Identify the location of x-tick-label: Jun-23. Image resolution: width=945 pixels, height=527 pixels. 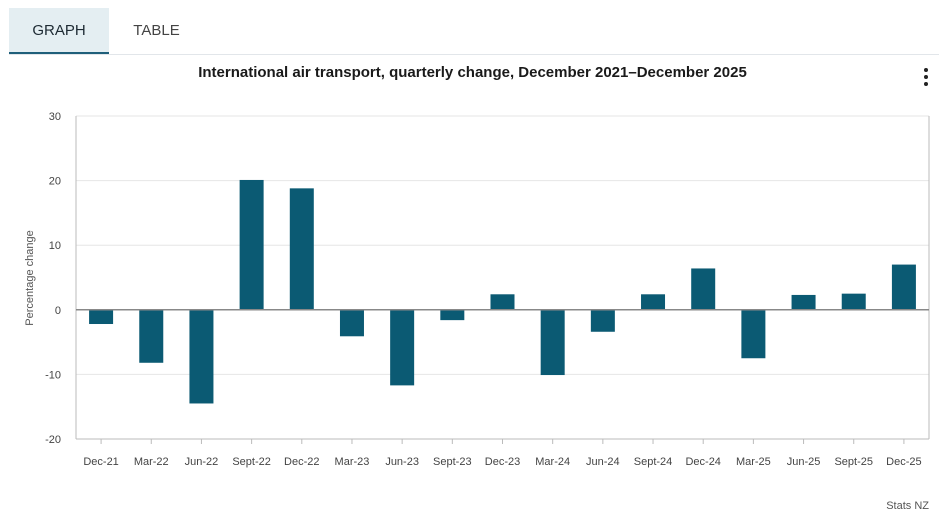
(402, 462).